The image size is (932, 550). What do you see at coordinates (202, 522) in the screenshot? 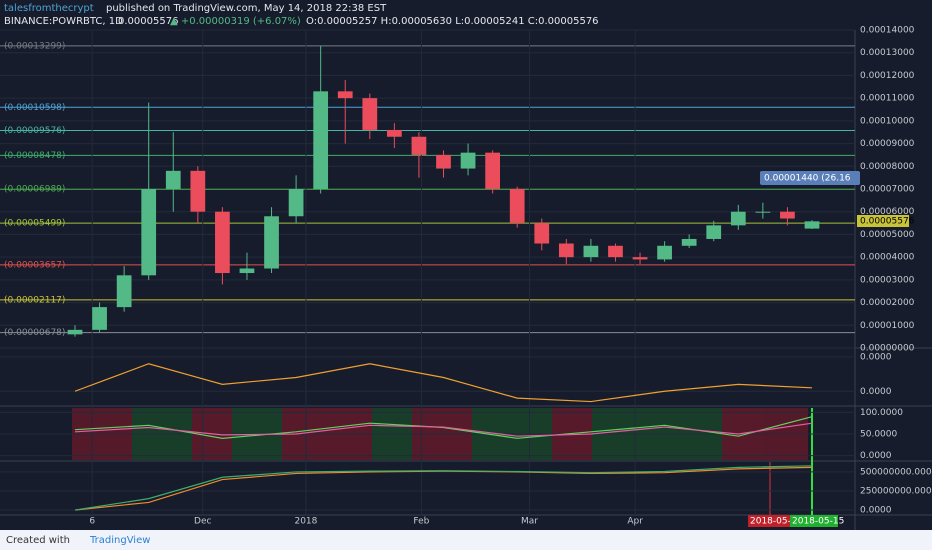
I see `x-tick-label: Dec` at bounding box center [202, 522].